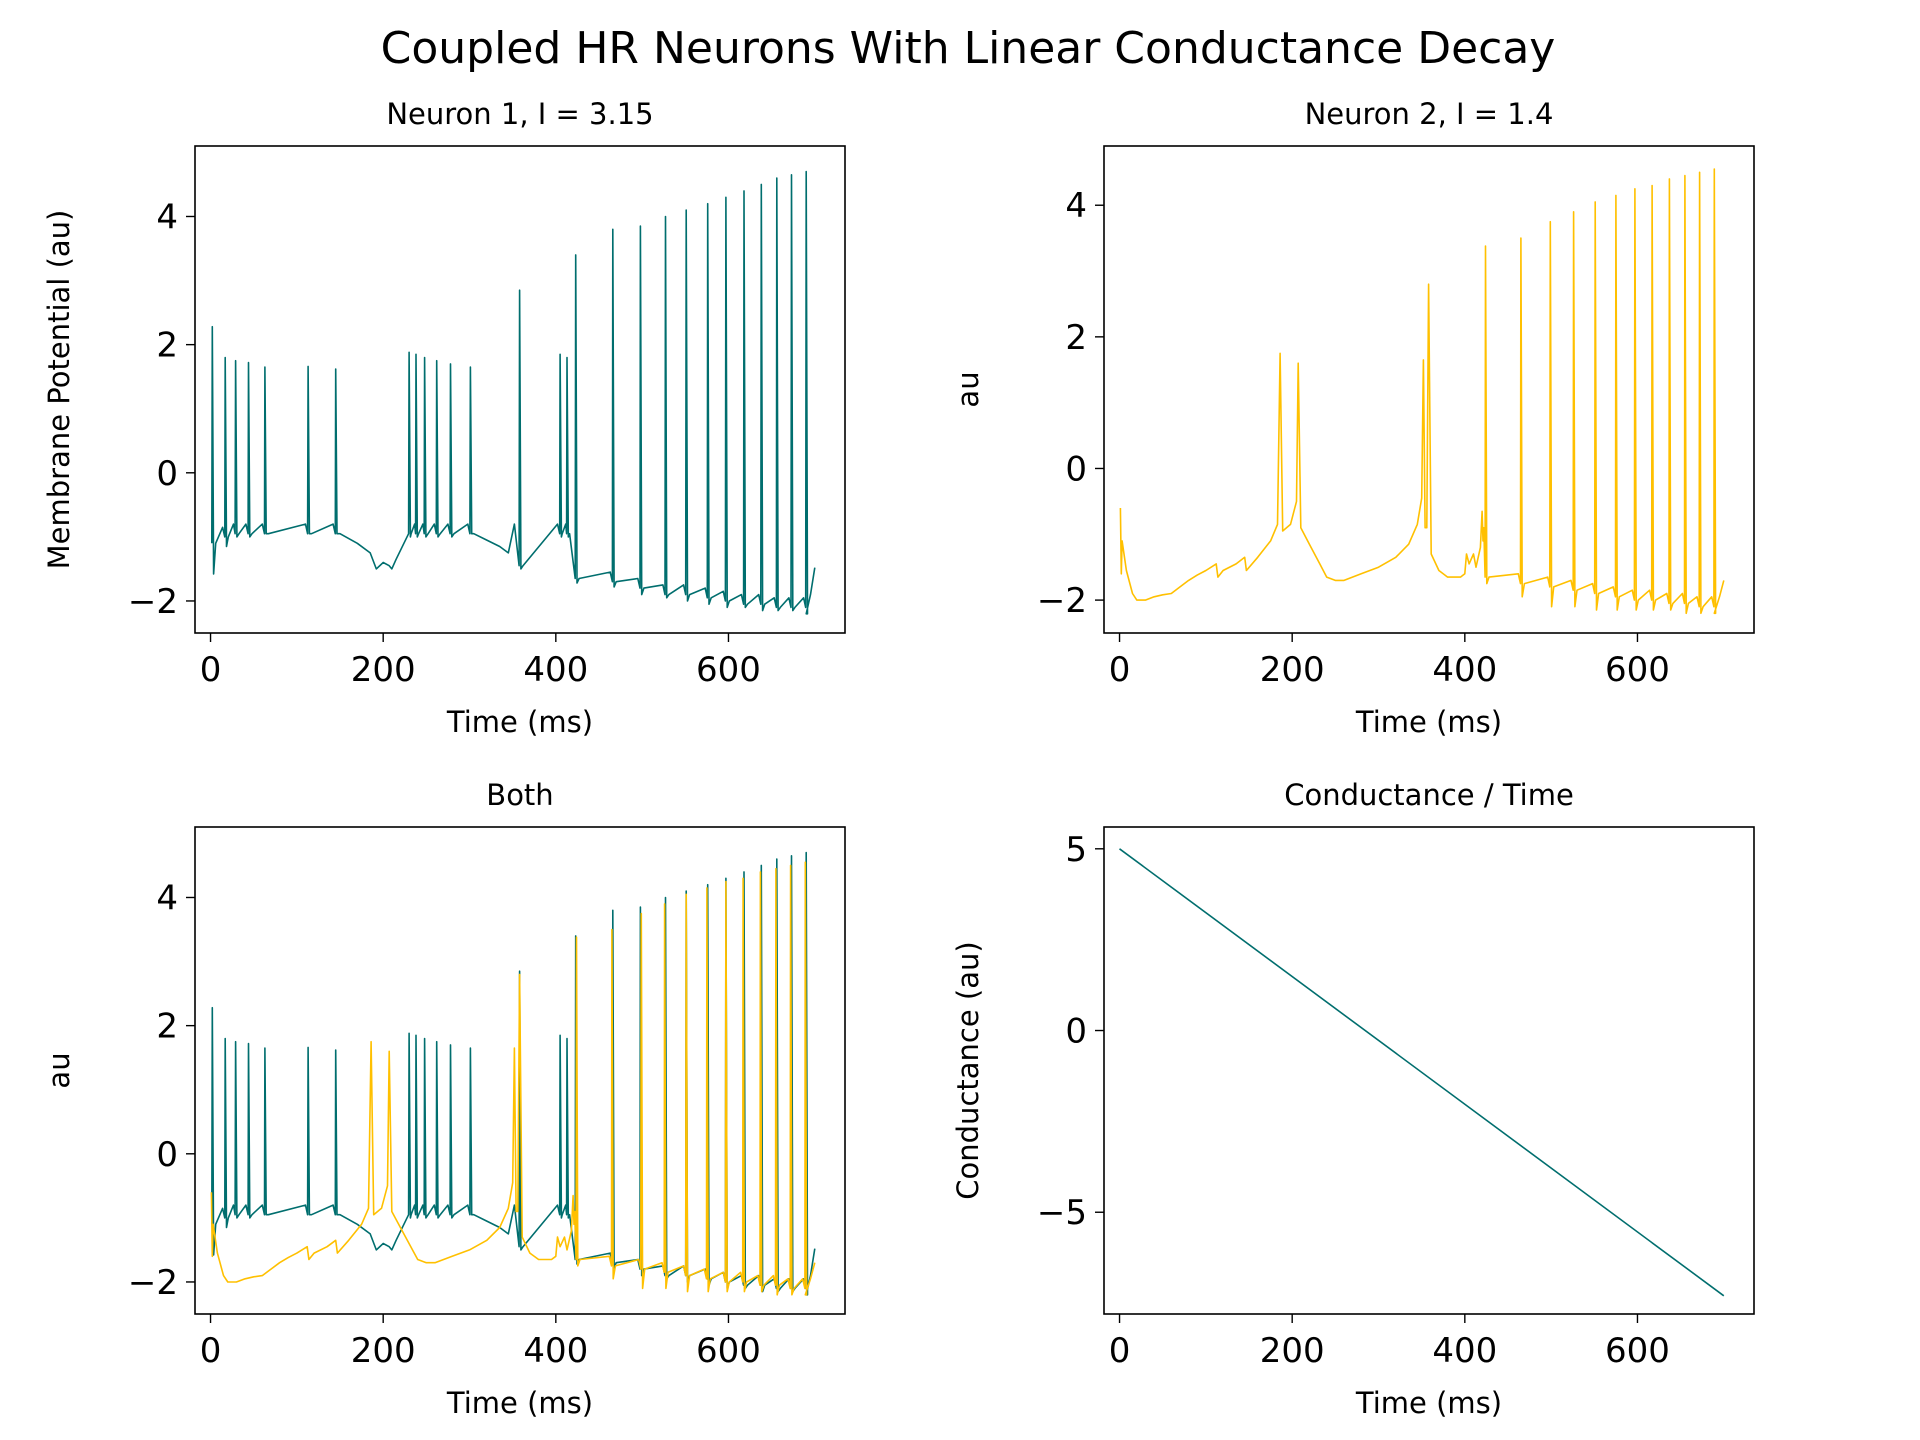 The height and width of the screenshot is (1440, 1920). I want to click on y-axis-label: Membrane Potential (au), so click(59, 390).